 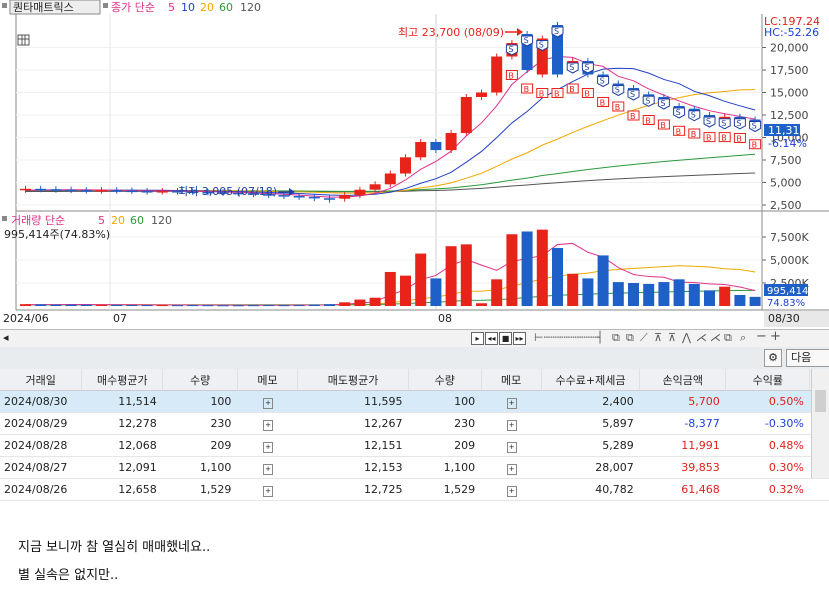 I want to click on rewind-icon: ◂◂, so click(x=491, y=338).